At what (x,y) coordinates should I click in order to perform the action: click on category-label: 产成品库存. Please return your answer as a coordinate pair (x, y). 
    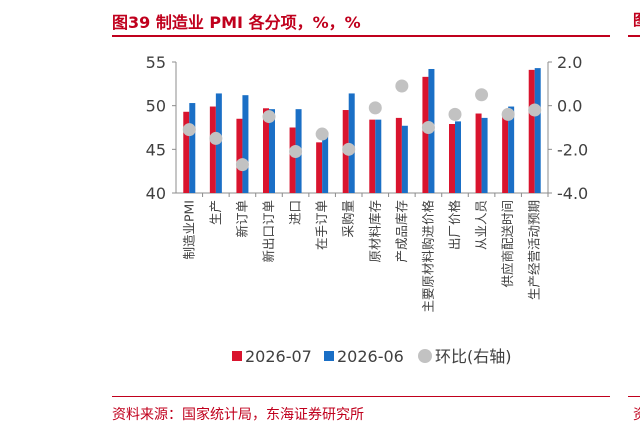
    Looking at the image, I should click on (401, 231).